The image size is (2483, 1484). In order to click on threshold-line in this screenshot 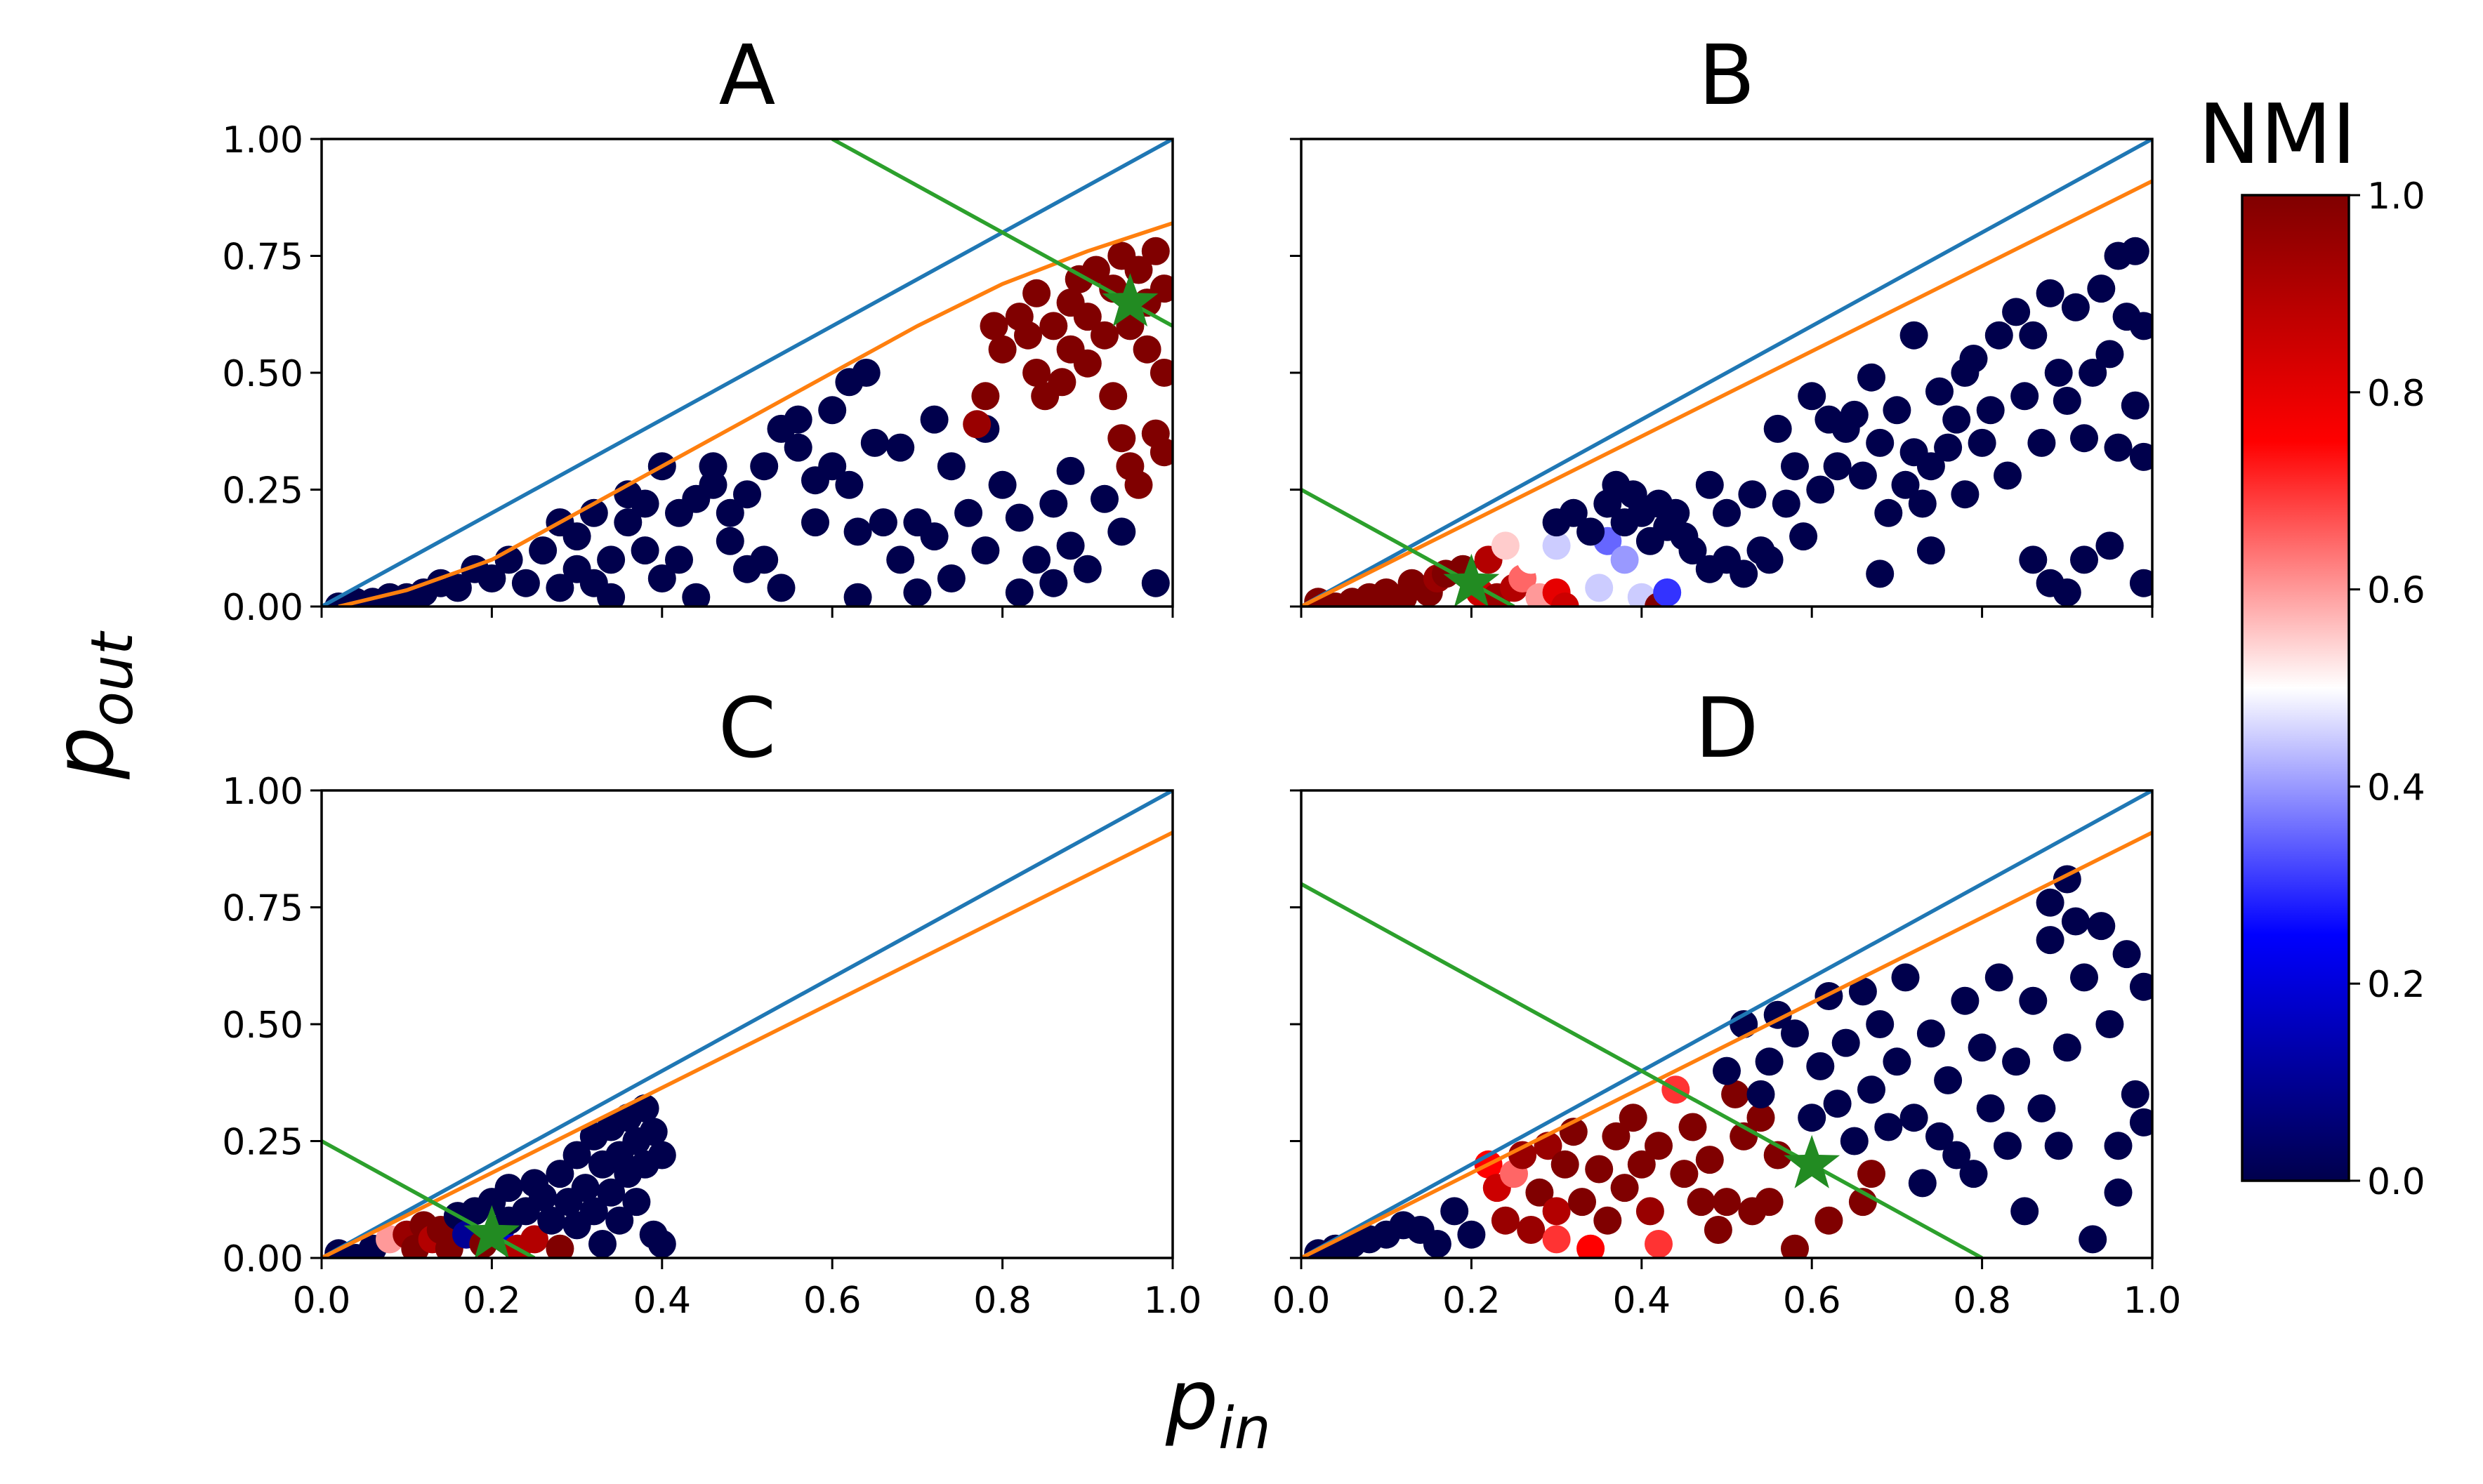, I will do `click(1726, 393)`.